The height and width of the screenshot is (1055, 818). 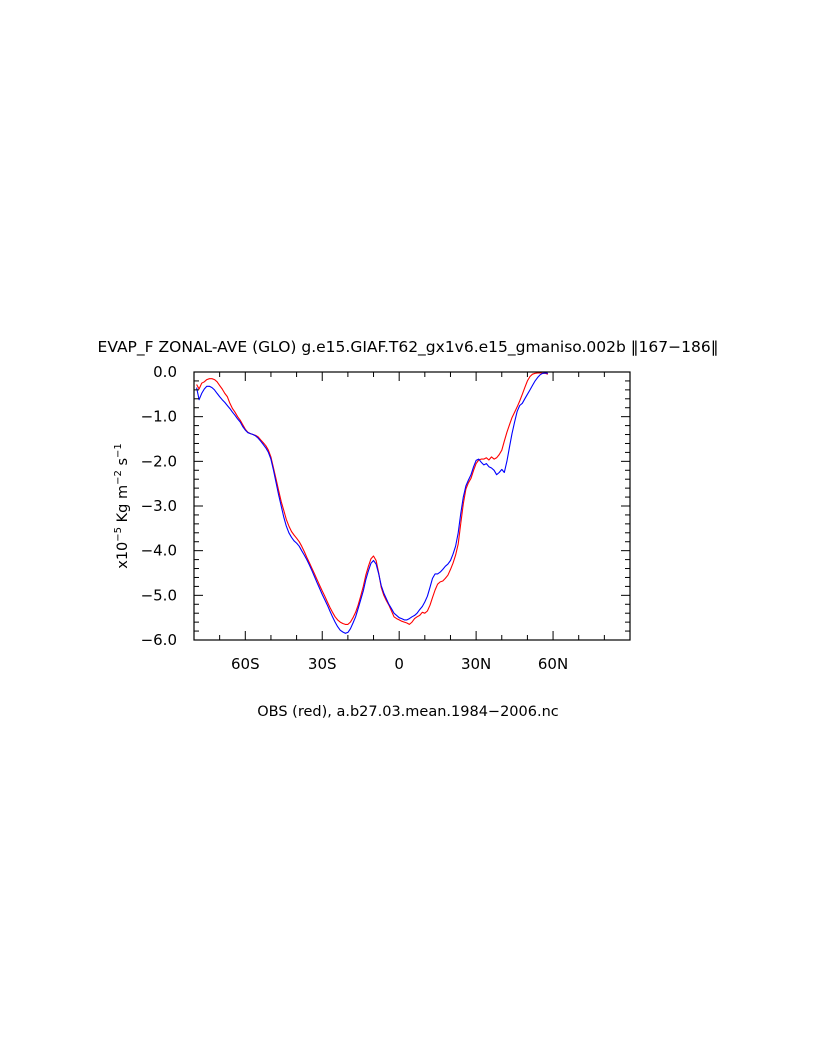 What do you see at coordinates (553, 664) in the screenshot?
I see `x-tick-label: 60N` at bounding box center [553, 664].